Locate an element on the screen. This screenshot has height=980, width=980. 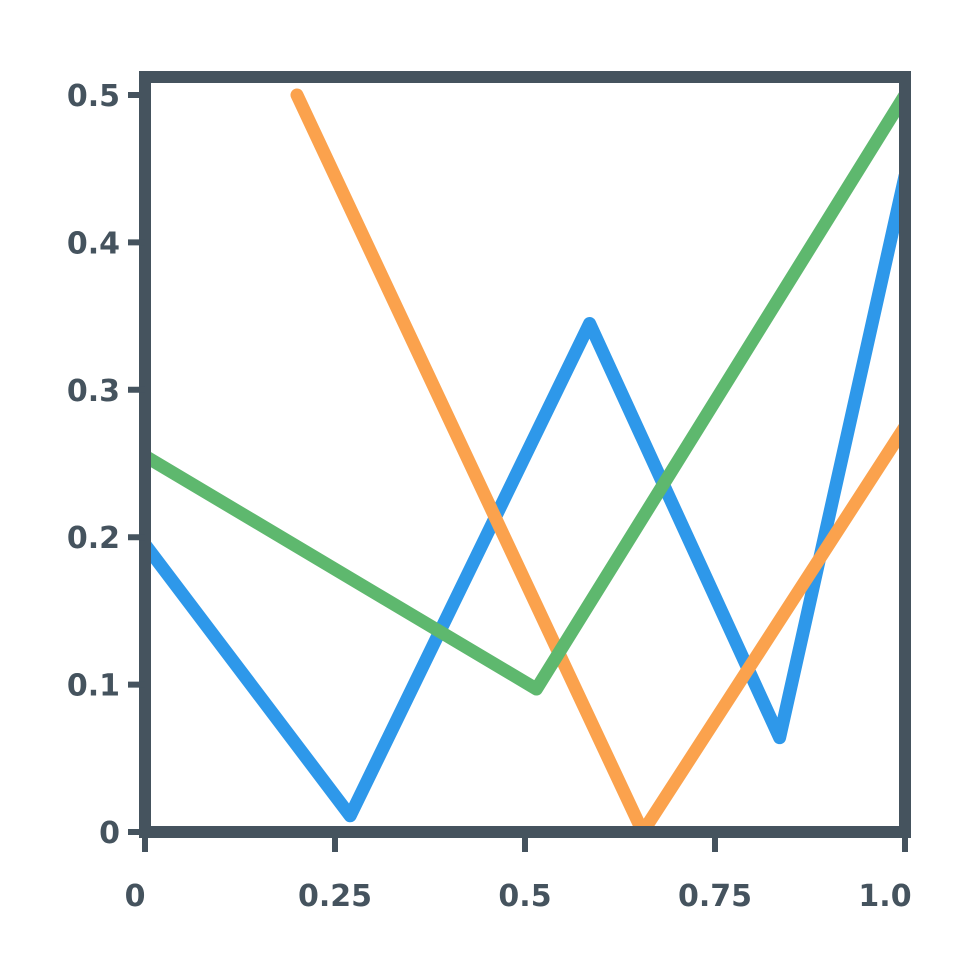
y-tick-label: 0.5 is located at coordinates (93, 96).